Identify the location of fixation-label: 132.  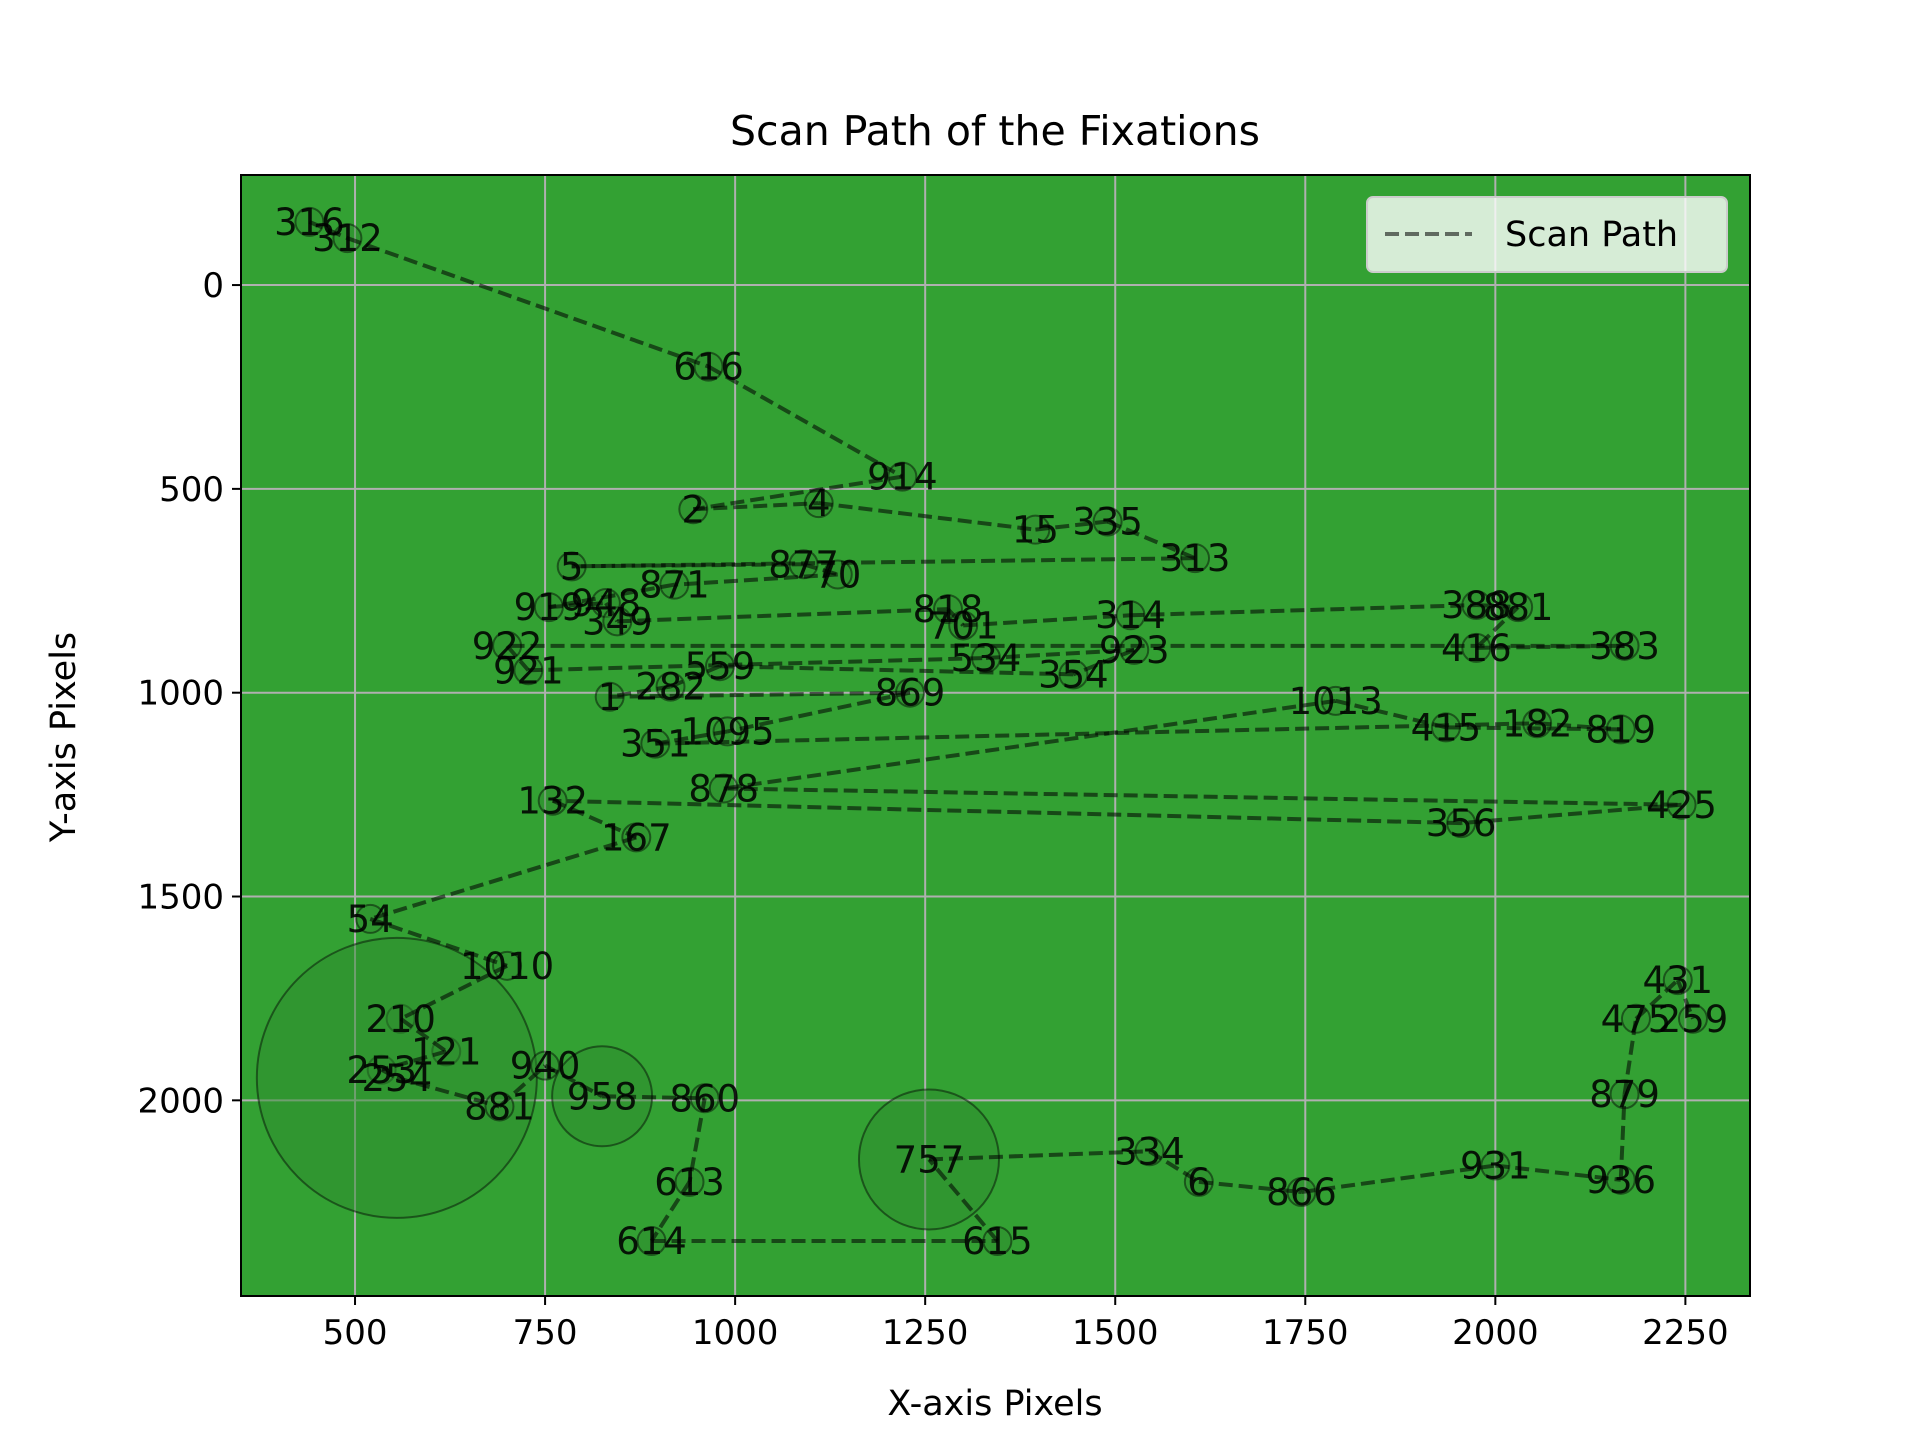
(552, 801).